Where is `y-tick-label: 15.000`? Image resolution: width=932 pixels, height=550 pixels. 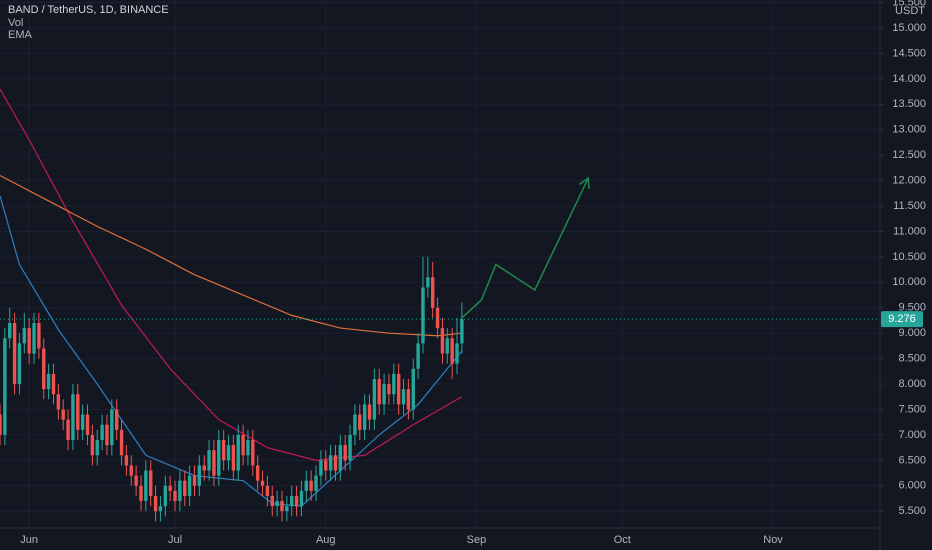
y-tick-label: 15.000 is located at coordinates (909, 28).